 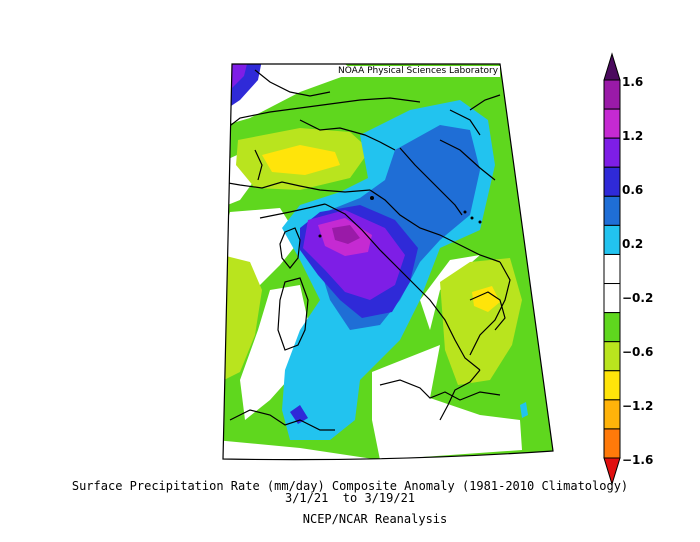 I want to click on colorbar-tick-label: −1.6, so click(x=638, y=460).